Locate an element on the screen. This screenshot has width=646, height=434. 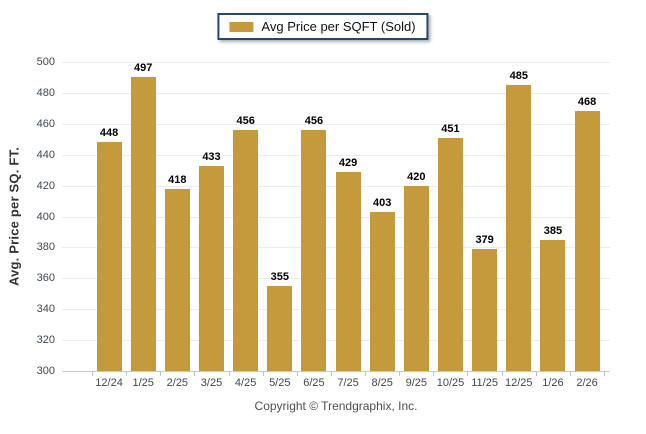
y-tick-label: 340 is located at coordinates (45, 309).